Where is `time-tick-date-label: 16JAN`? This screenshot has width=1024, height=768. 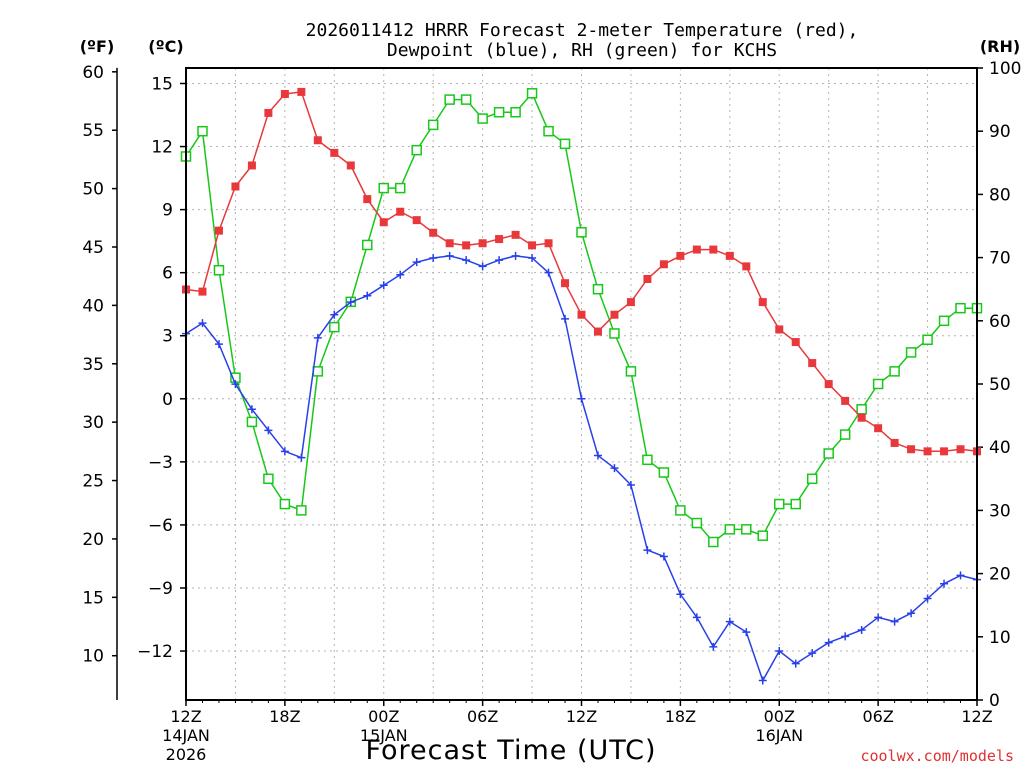 time-tick-date-label: 16JAN is located at coordinates (779, 735).